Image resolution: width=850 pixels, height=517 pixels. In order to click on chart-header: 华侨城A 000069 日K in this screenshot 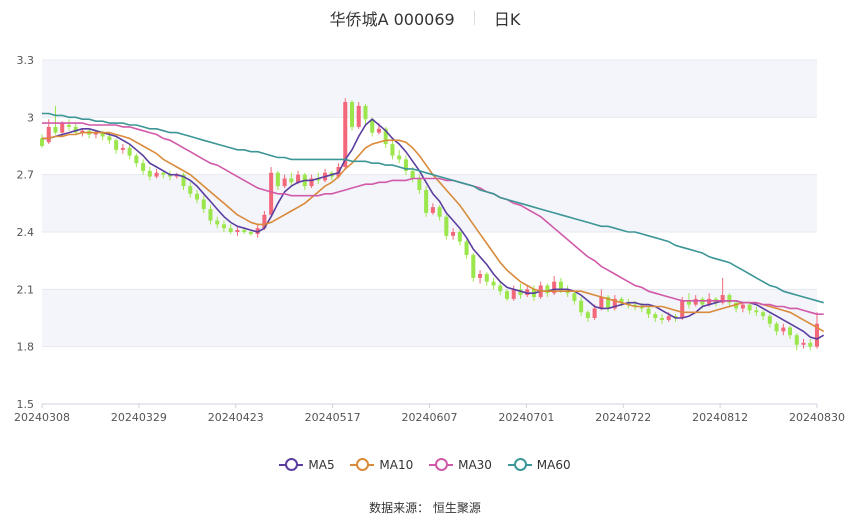, I will do `click(425, 17)`.